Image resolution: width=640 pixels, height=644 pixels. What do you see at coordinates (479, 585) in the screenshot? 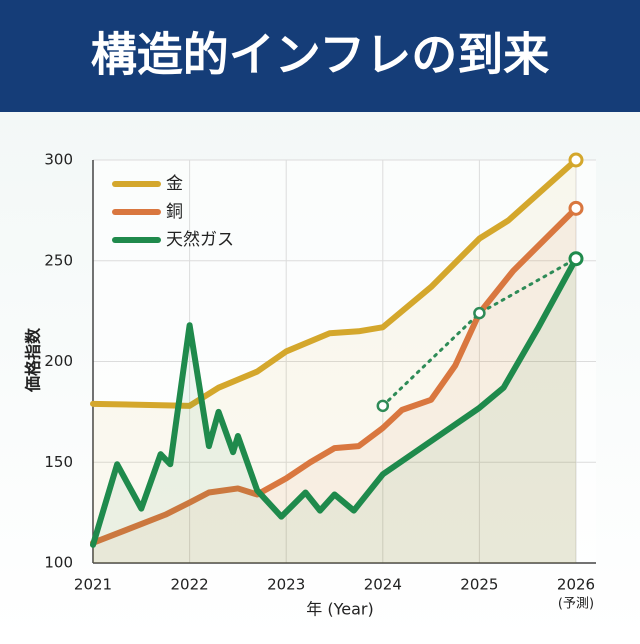
I see `x-tick-label: 2025` at bounding box center [479, 585].